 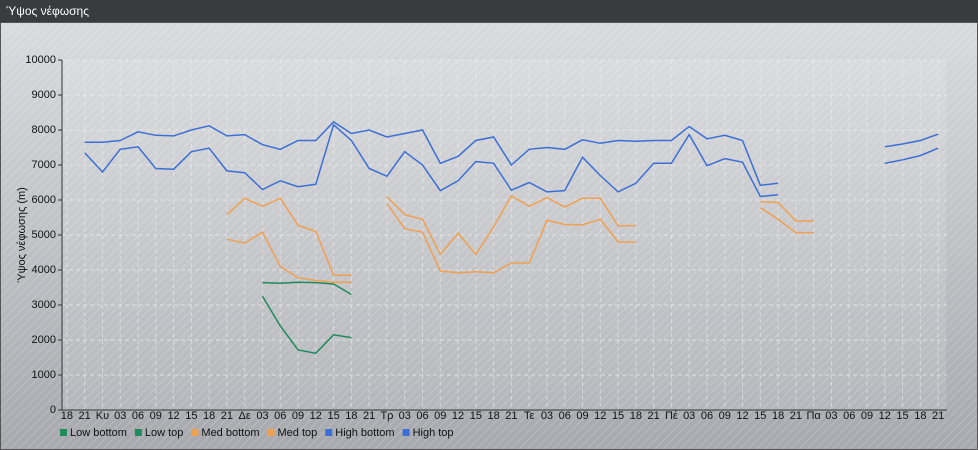 I want to click on y-tick-label: 6000, so click(x=44, y=200).